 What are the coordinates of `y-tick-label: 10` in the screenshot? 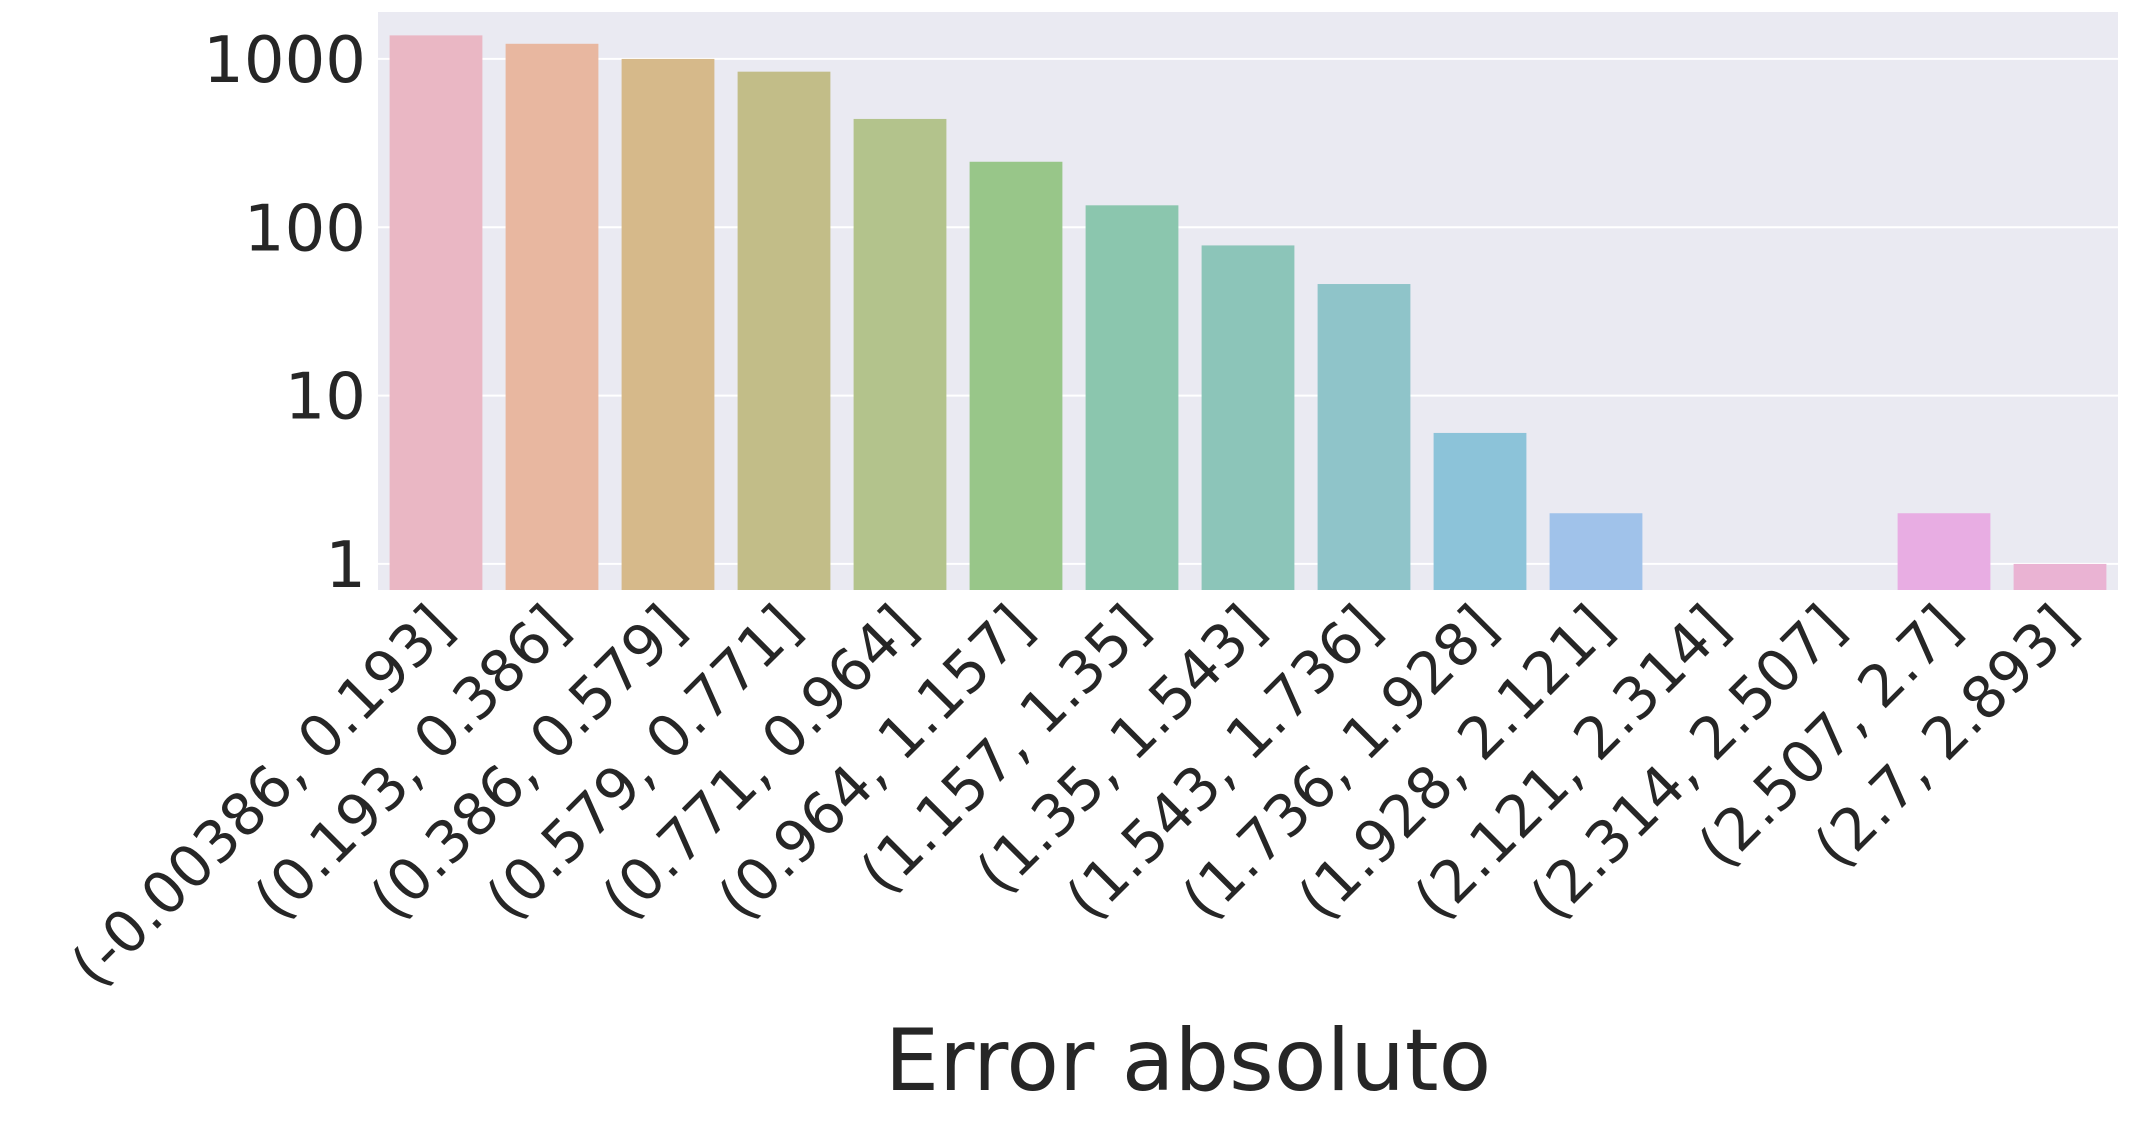 It's located at (325, 398).